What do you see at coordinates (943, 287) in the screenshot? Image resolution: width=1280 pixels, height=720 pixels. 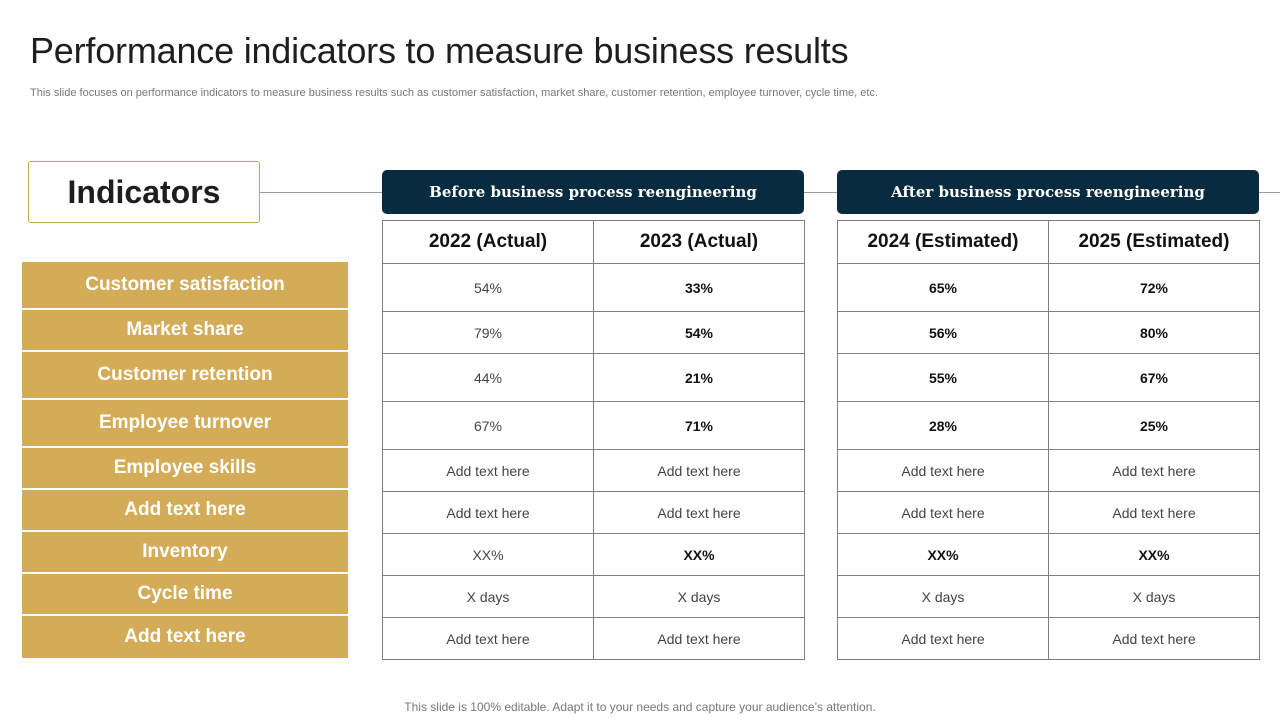 I see `value-cell: 65%` at bounding box center [943, 287].